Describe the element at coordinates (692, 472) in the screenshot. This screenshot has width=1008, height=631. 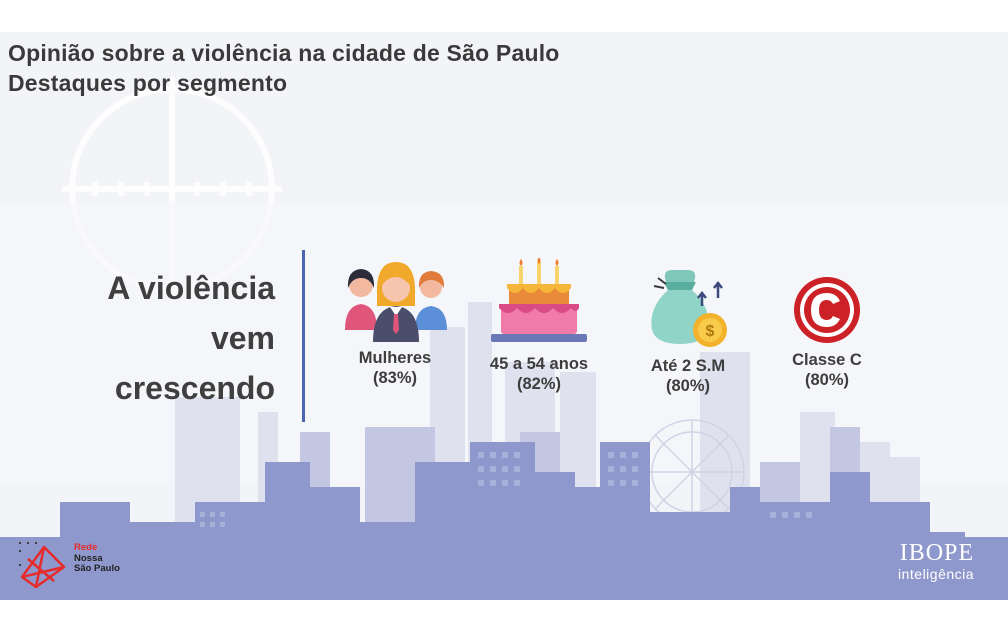
I see `ferris-wheel` at that location.